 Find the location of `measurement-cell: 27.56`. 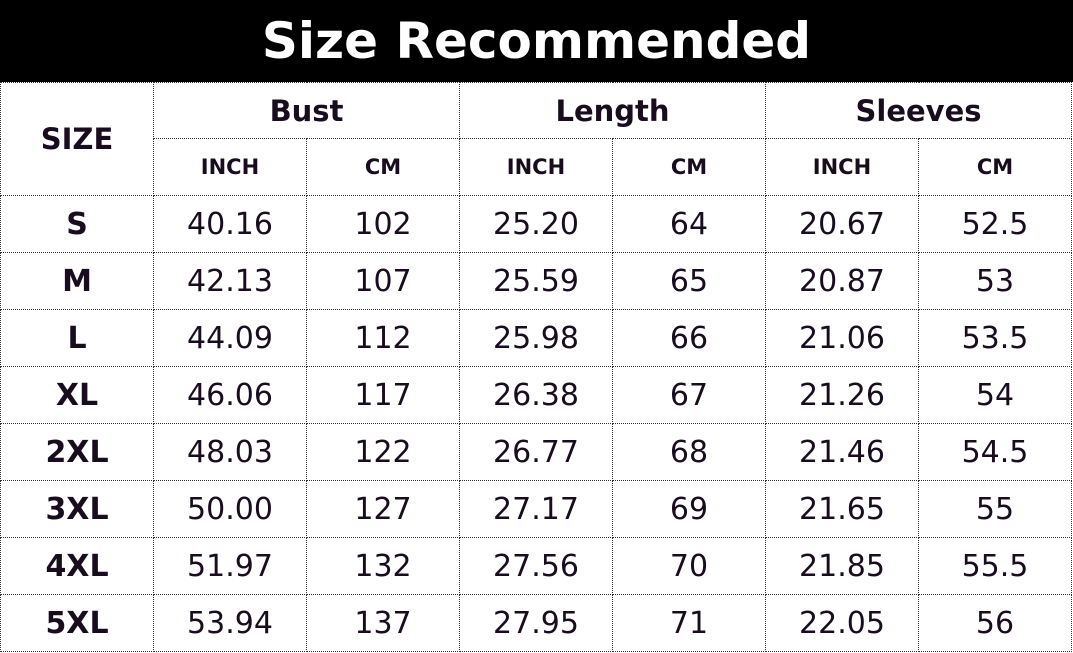

measurement-cell: 27.56 is located at coordinates (536, 566).